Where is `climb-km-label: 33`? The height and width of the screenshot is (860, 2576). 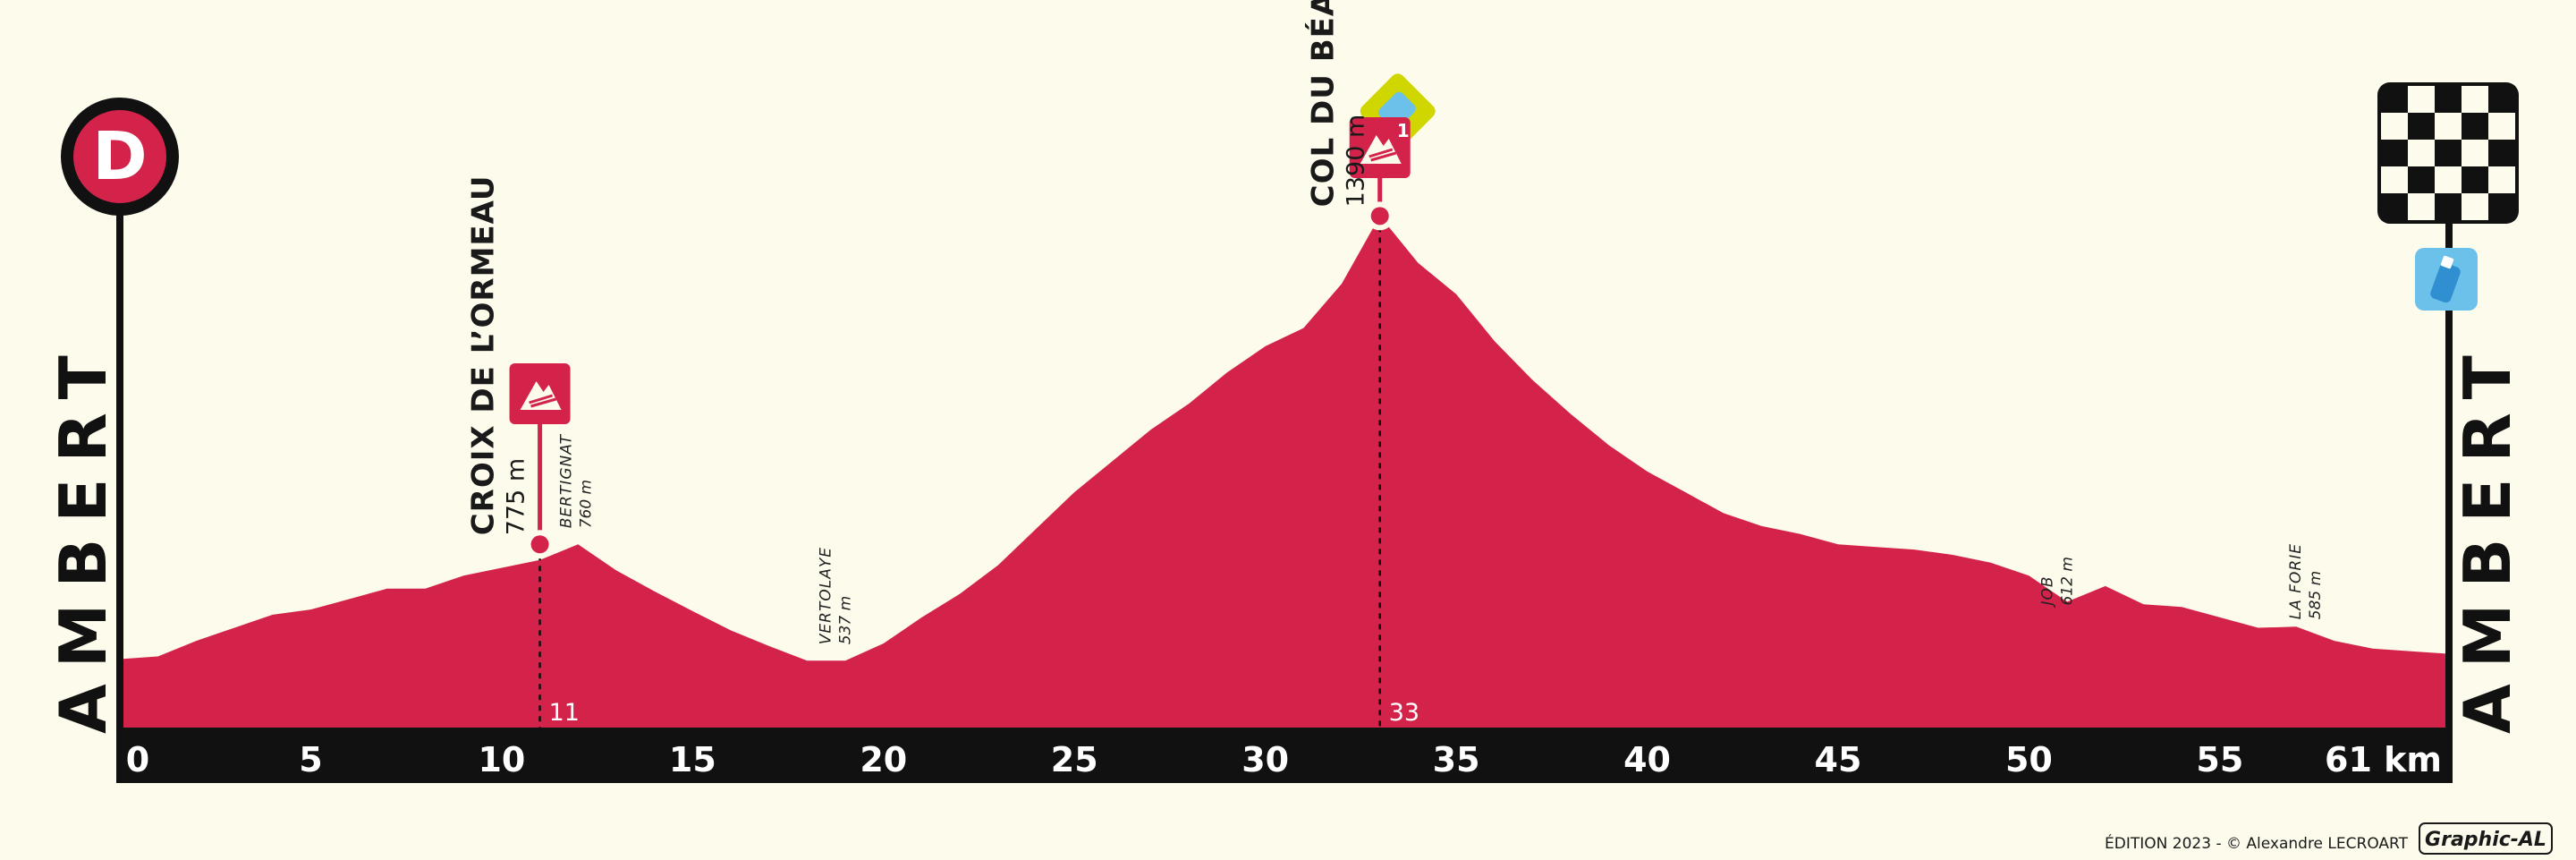
climb-km-label: 33 is located at coordinates (1404, 713).